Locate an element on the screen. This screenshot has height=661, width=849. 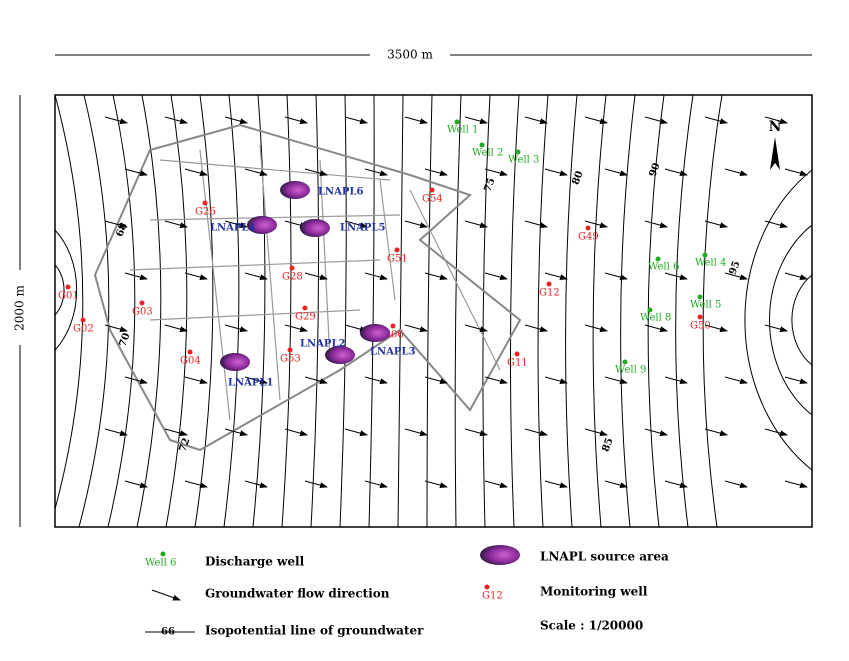
well-label: Well 5 is located at coordinates (705, 305).